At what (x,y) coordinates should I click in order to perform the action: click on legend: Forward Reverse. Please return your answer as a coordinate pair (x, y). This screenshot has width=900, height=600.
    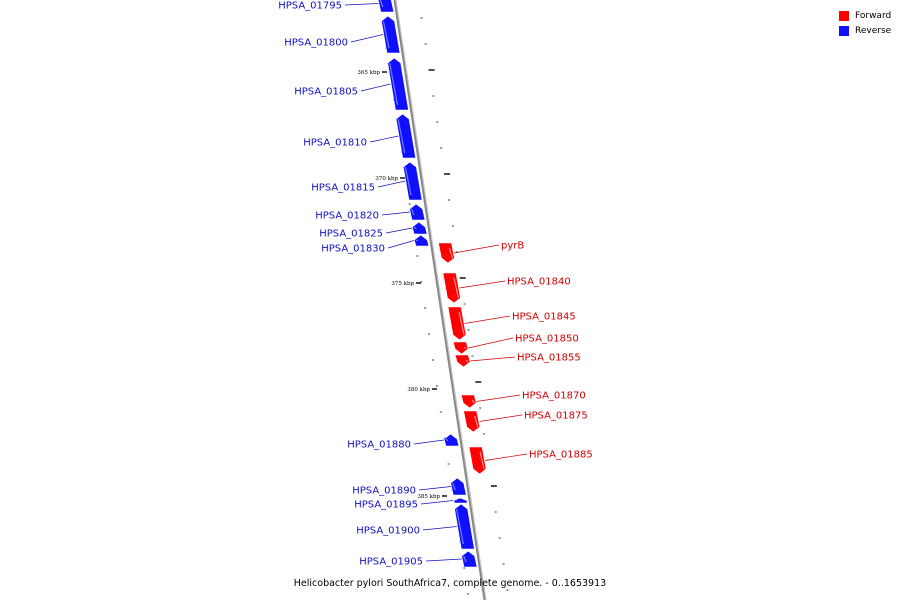
    Looking at the image, I should click on (865, 23).